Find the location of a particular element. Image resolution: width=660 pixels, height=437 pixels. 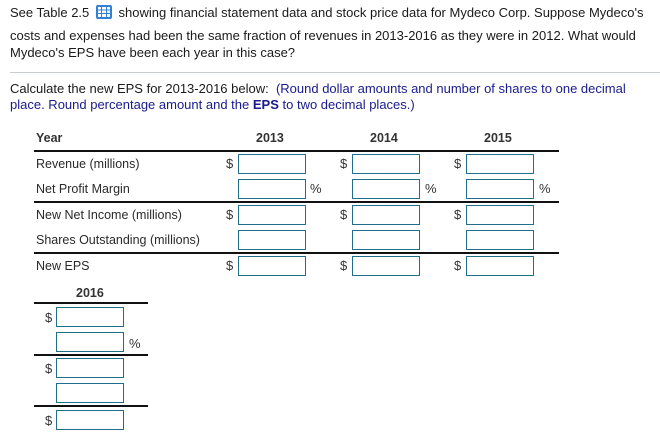

shares-outstanding-2016-input is located at coordinates (90, 393).